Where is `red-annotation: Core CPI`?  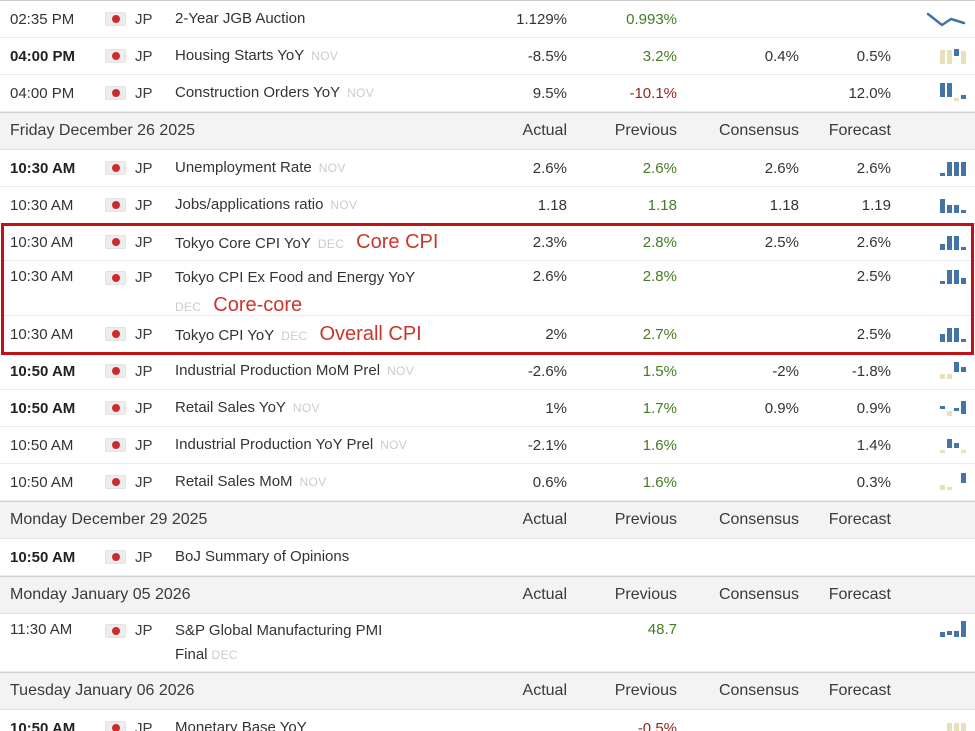 red-annotation: Core CPI is located at coordinates (397, 241).